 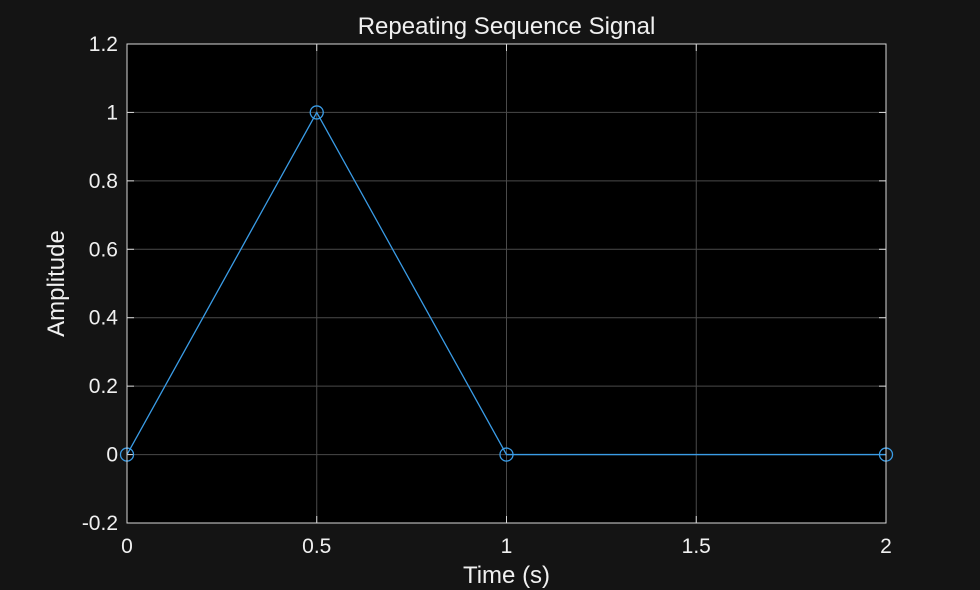 What do you see at coordinates (886, 546) in the screenshot?
I see `x-tick-label: 2` at bounding box center [886, 546].